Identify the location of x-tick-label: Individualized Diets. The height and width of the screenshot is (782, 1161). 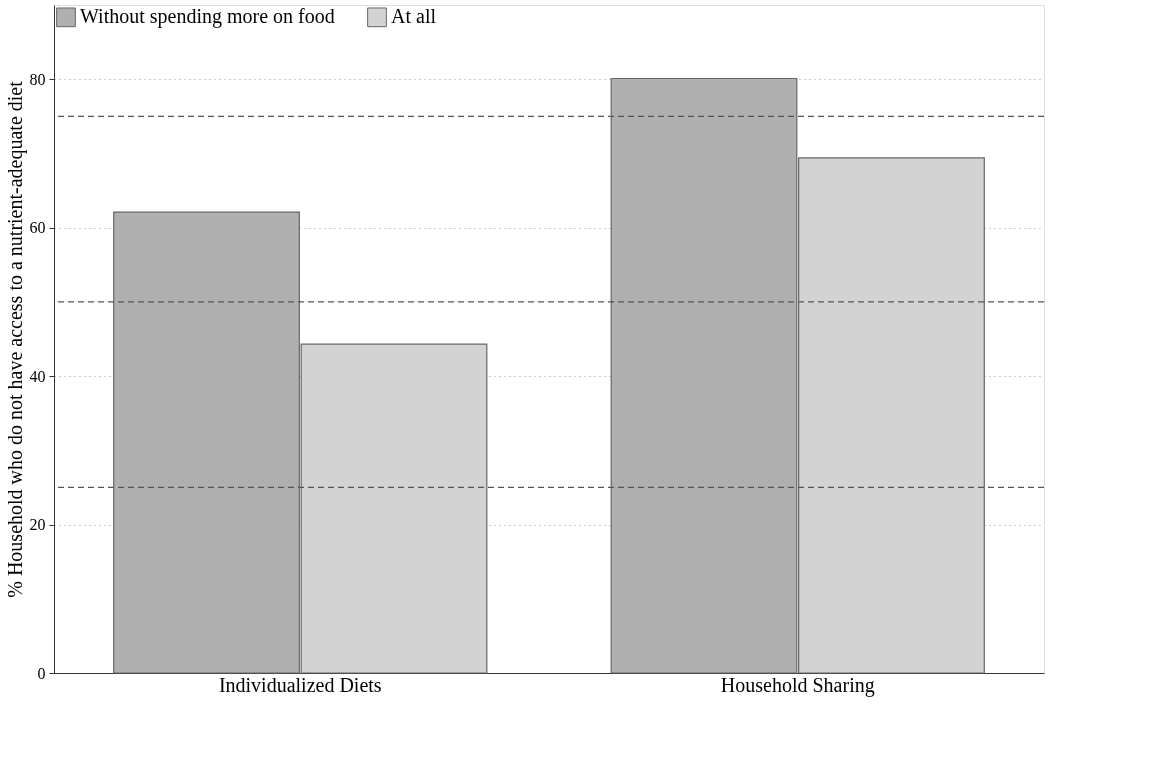
(300, 684).